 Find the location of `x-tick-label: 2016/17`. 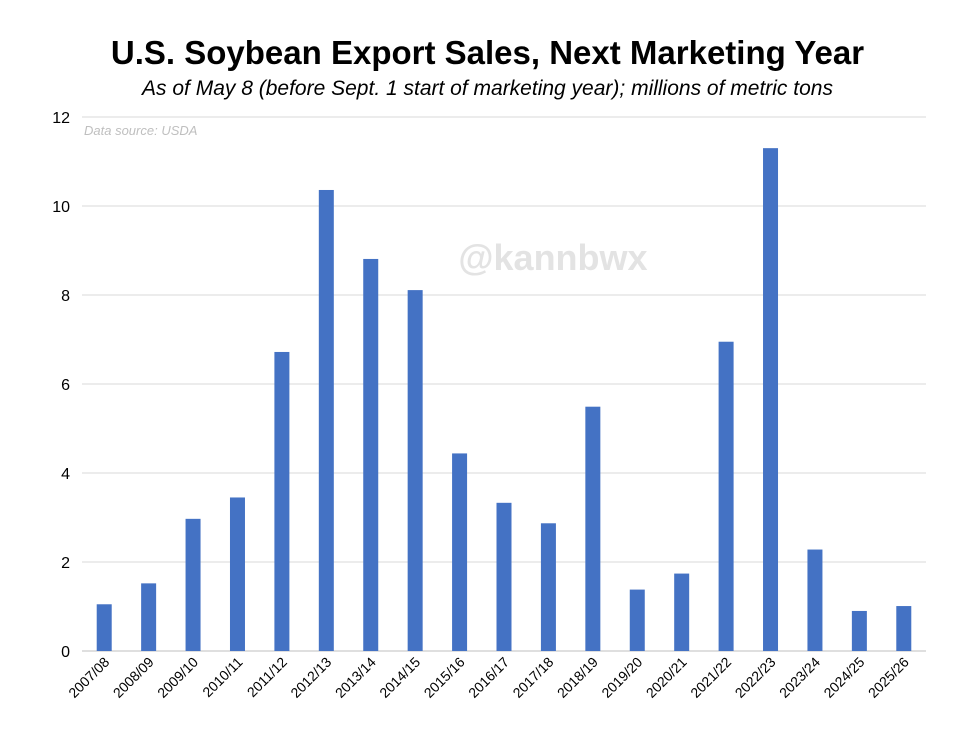

x-tick-label: 2016/17 is located at coordinates (488, 677).